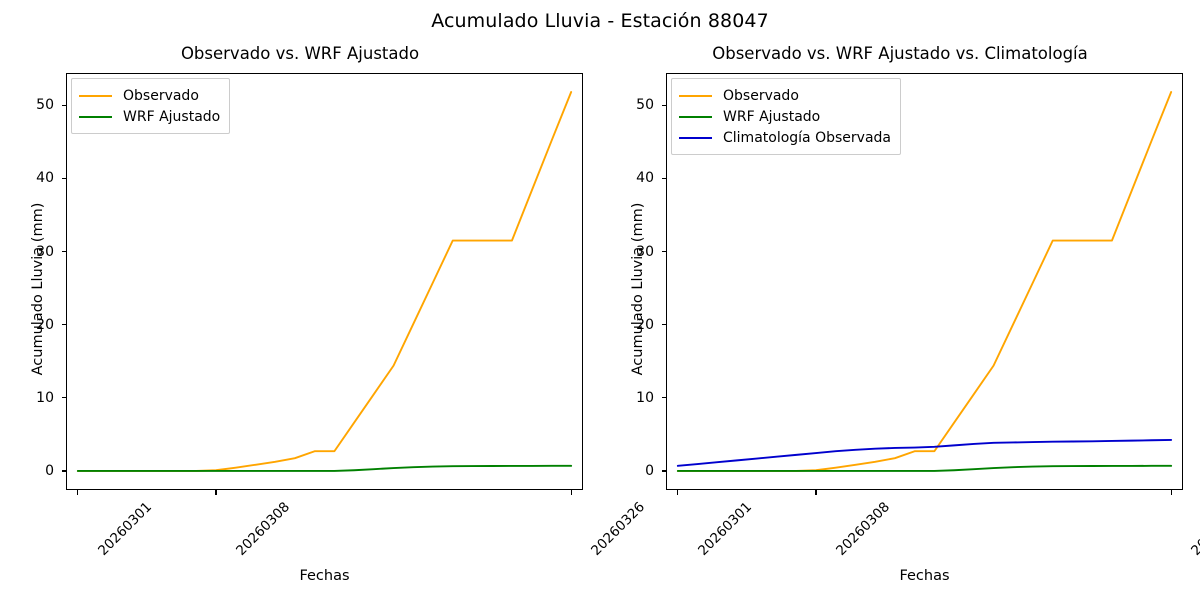  What do you see at coordinates (924, 576) in the screenshot?
I see `subplot-right-xlabel: Fechas` at bounding box center [924, 576].